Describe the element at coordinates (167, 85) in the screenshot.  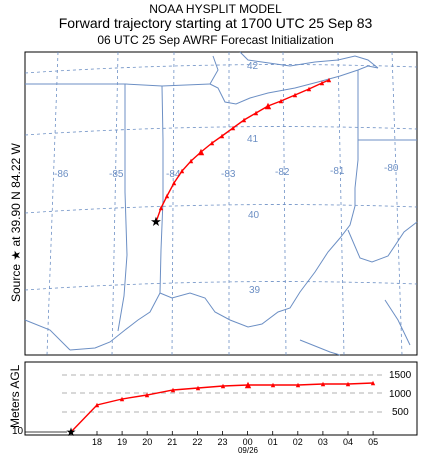
I see `ohio-michigan-border` at that location.